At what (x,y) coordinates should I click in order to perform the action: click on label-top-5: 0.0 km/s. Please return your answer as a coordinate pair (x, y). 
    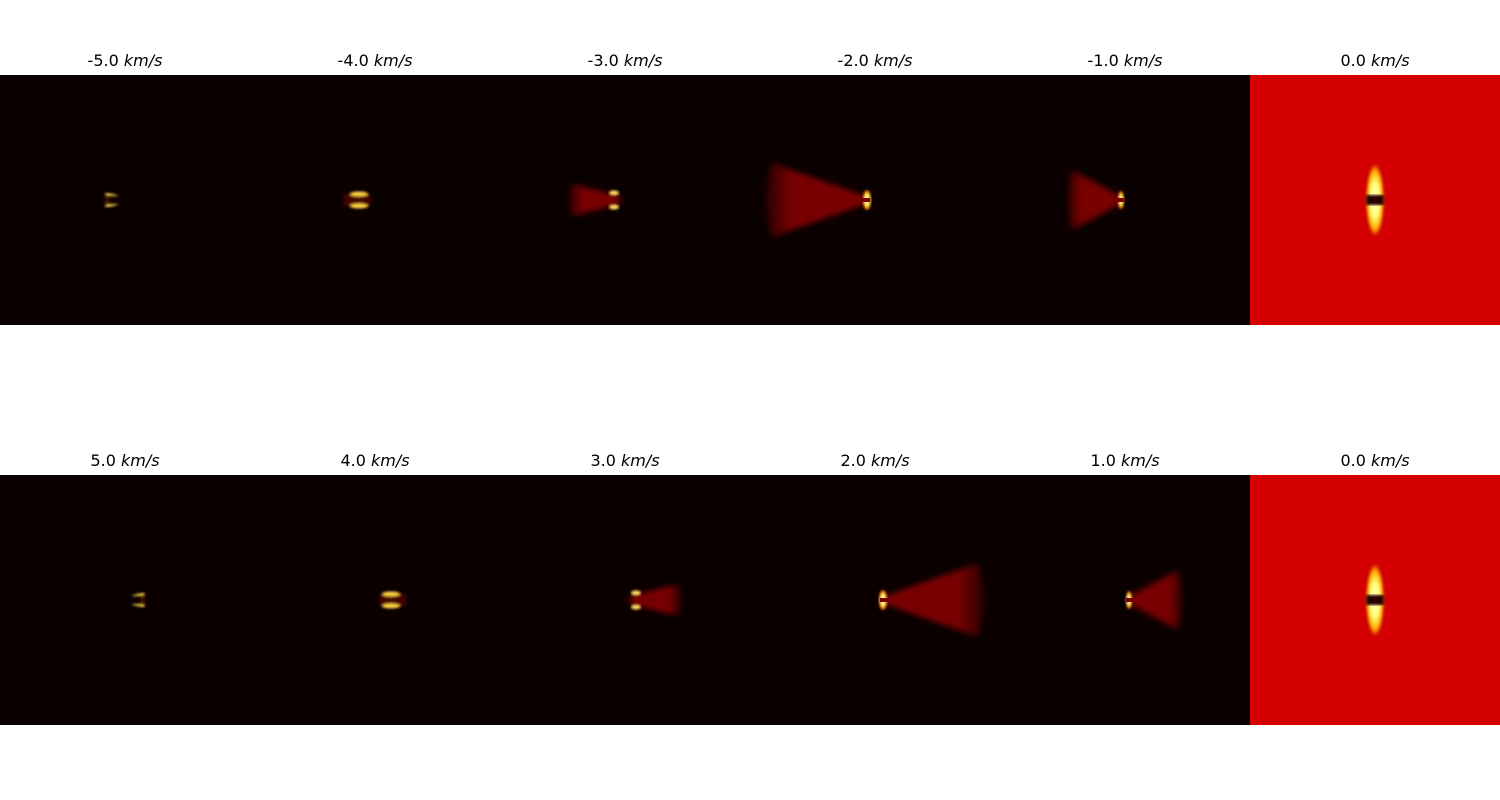
    Looking at the image, I should click on (1375, 60).